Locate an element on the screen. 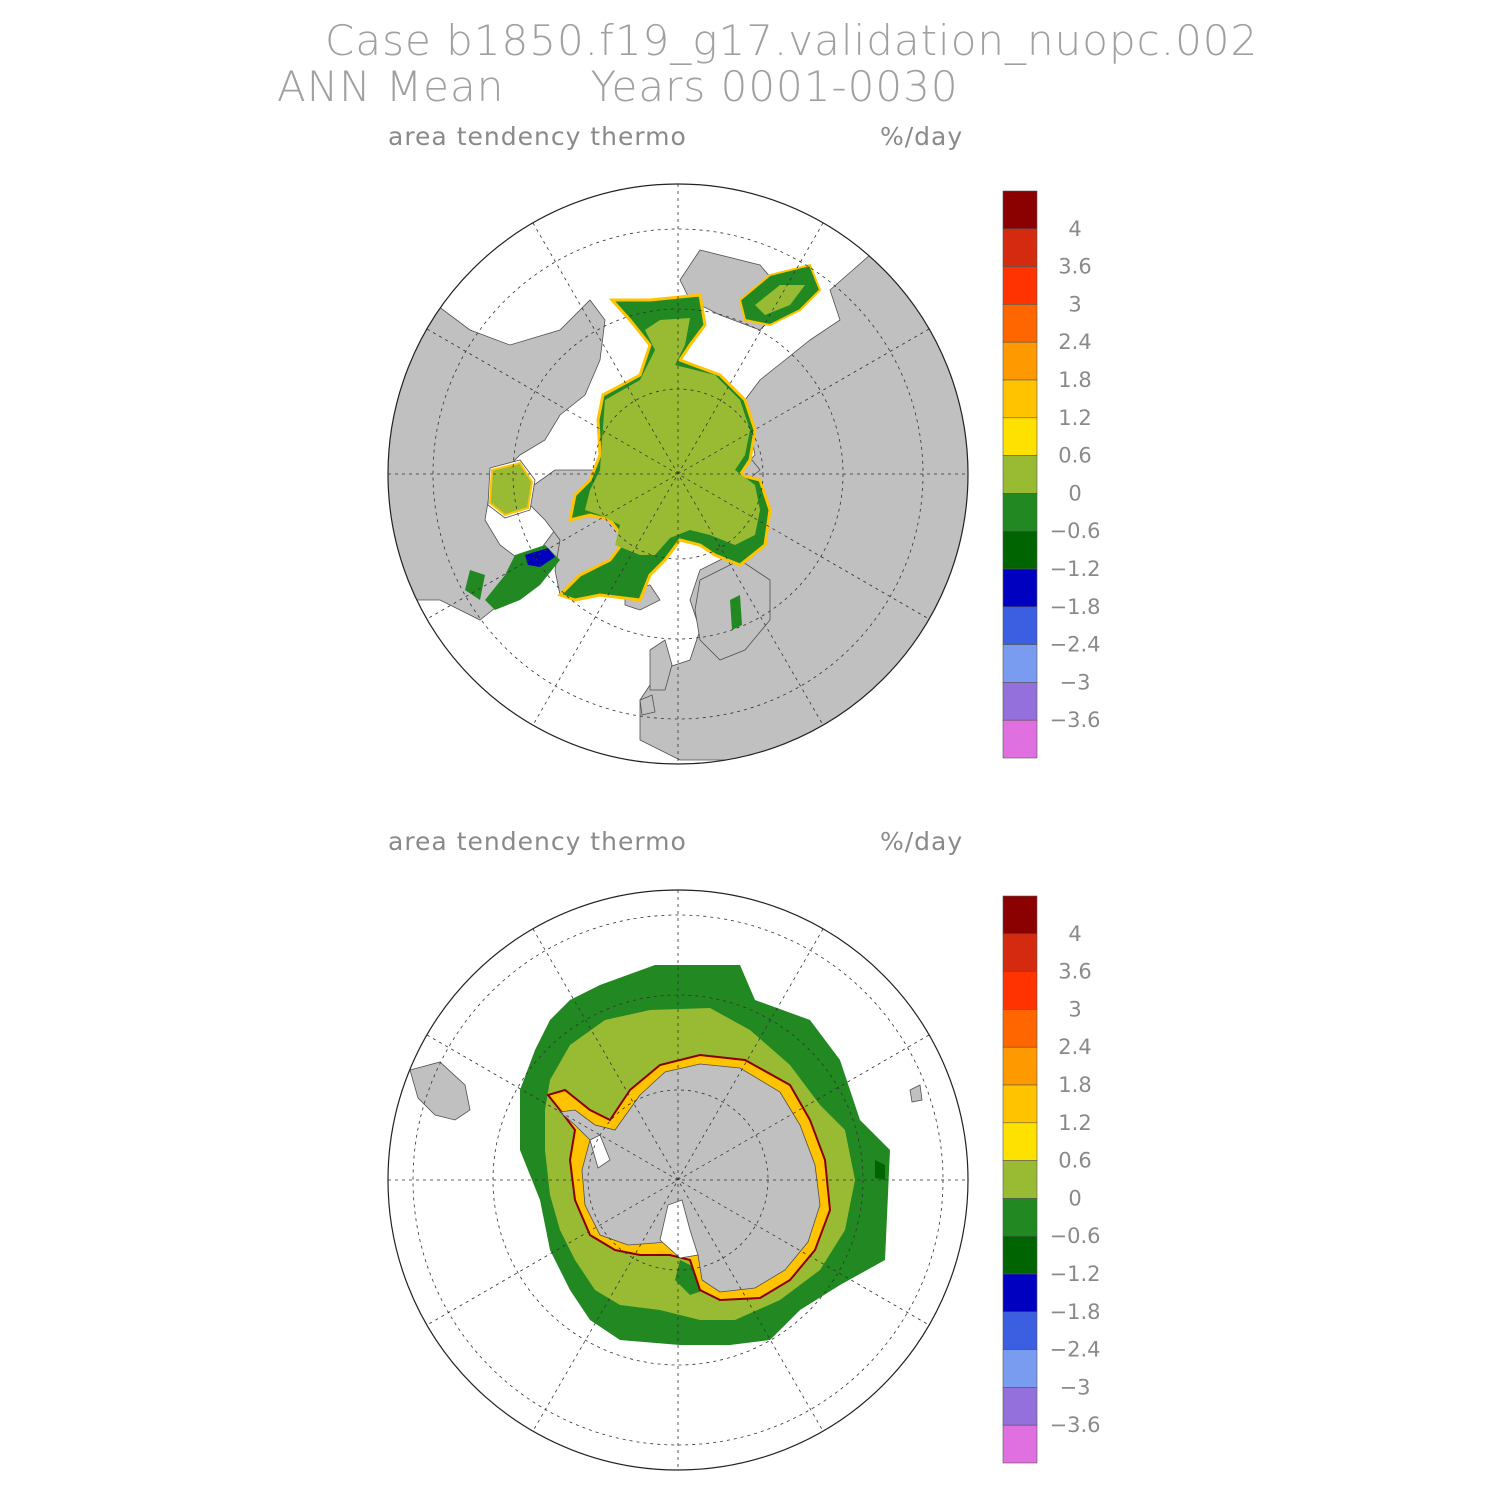 This screenshot has width=1500, height=1500. north-variable-label: area tendency thermo is located at coordinates (537, 136).